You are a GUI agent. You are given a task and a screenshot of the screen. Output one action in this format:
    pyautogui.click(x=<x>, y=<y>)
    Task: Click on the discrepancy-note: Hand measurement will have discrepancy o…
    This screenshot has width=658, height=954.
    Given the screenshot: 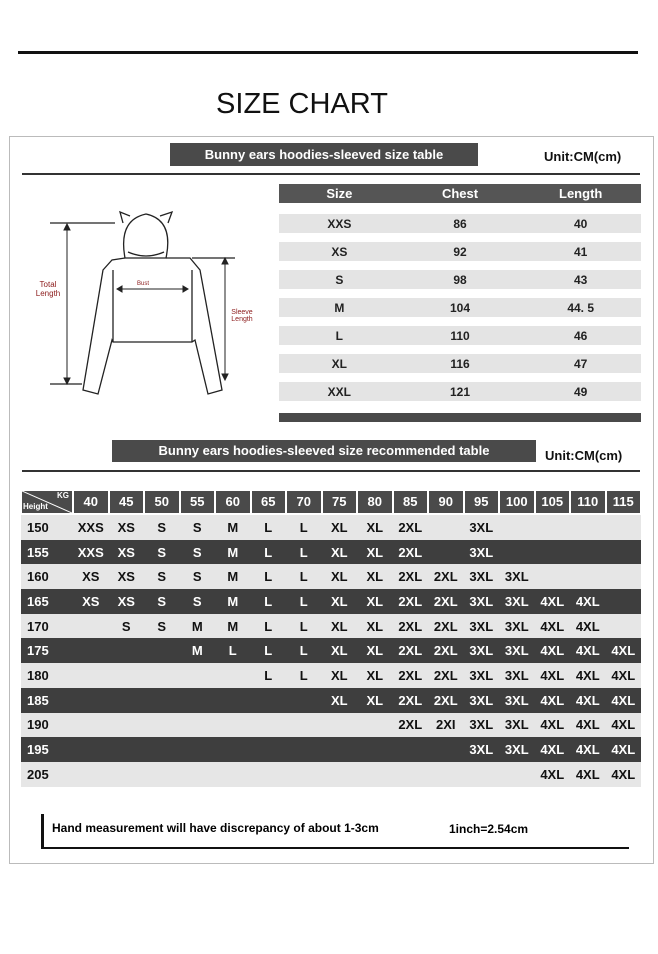 What is the action you would take?
    pyautogui.click(x=215, y=828)
    